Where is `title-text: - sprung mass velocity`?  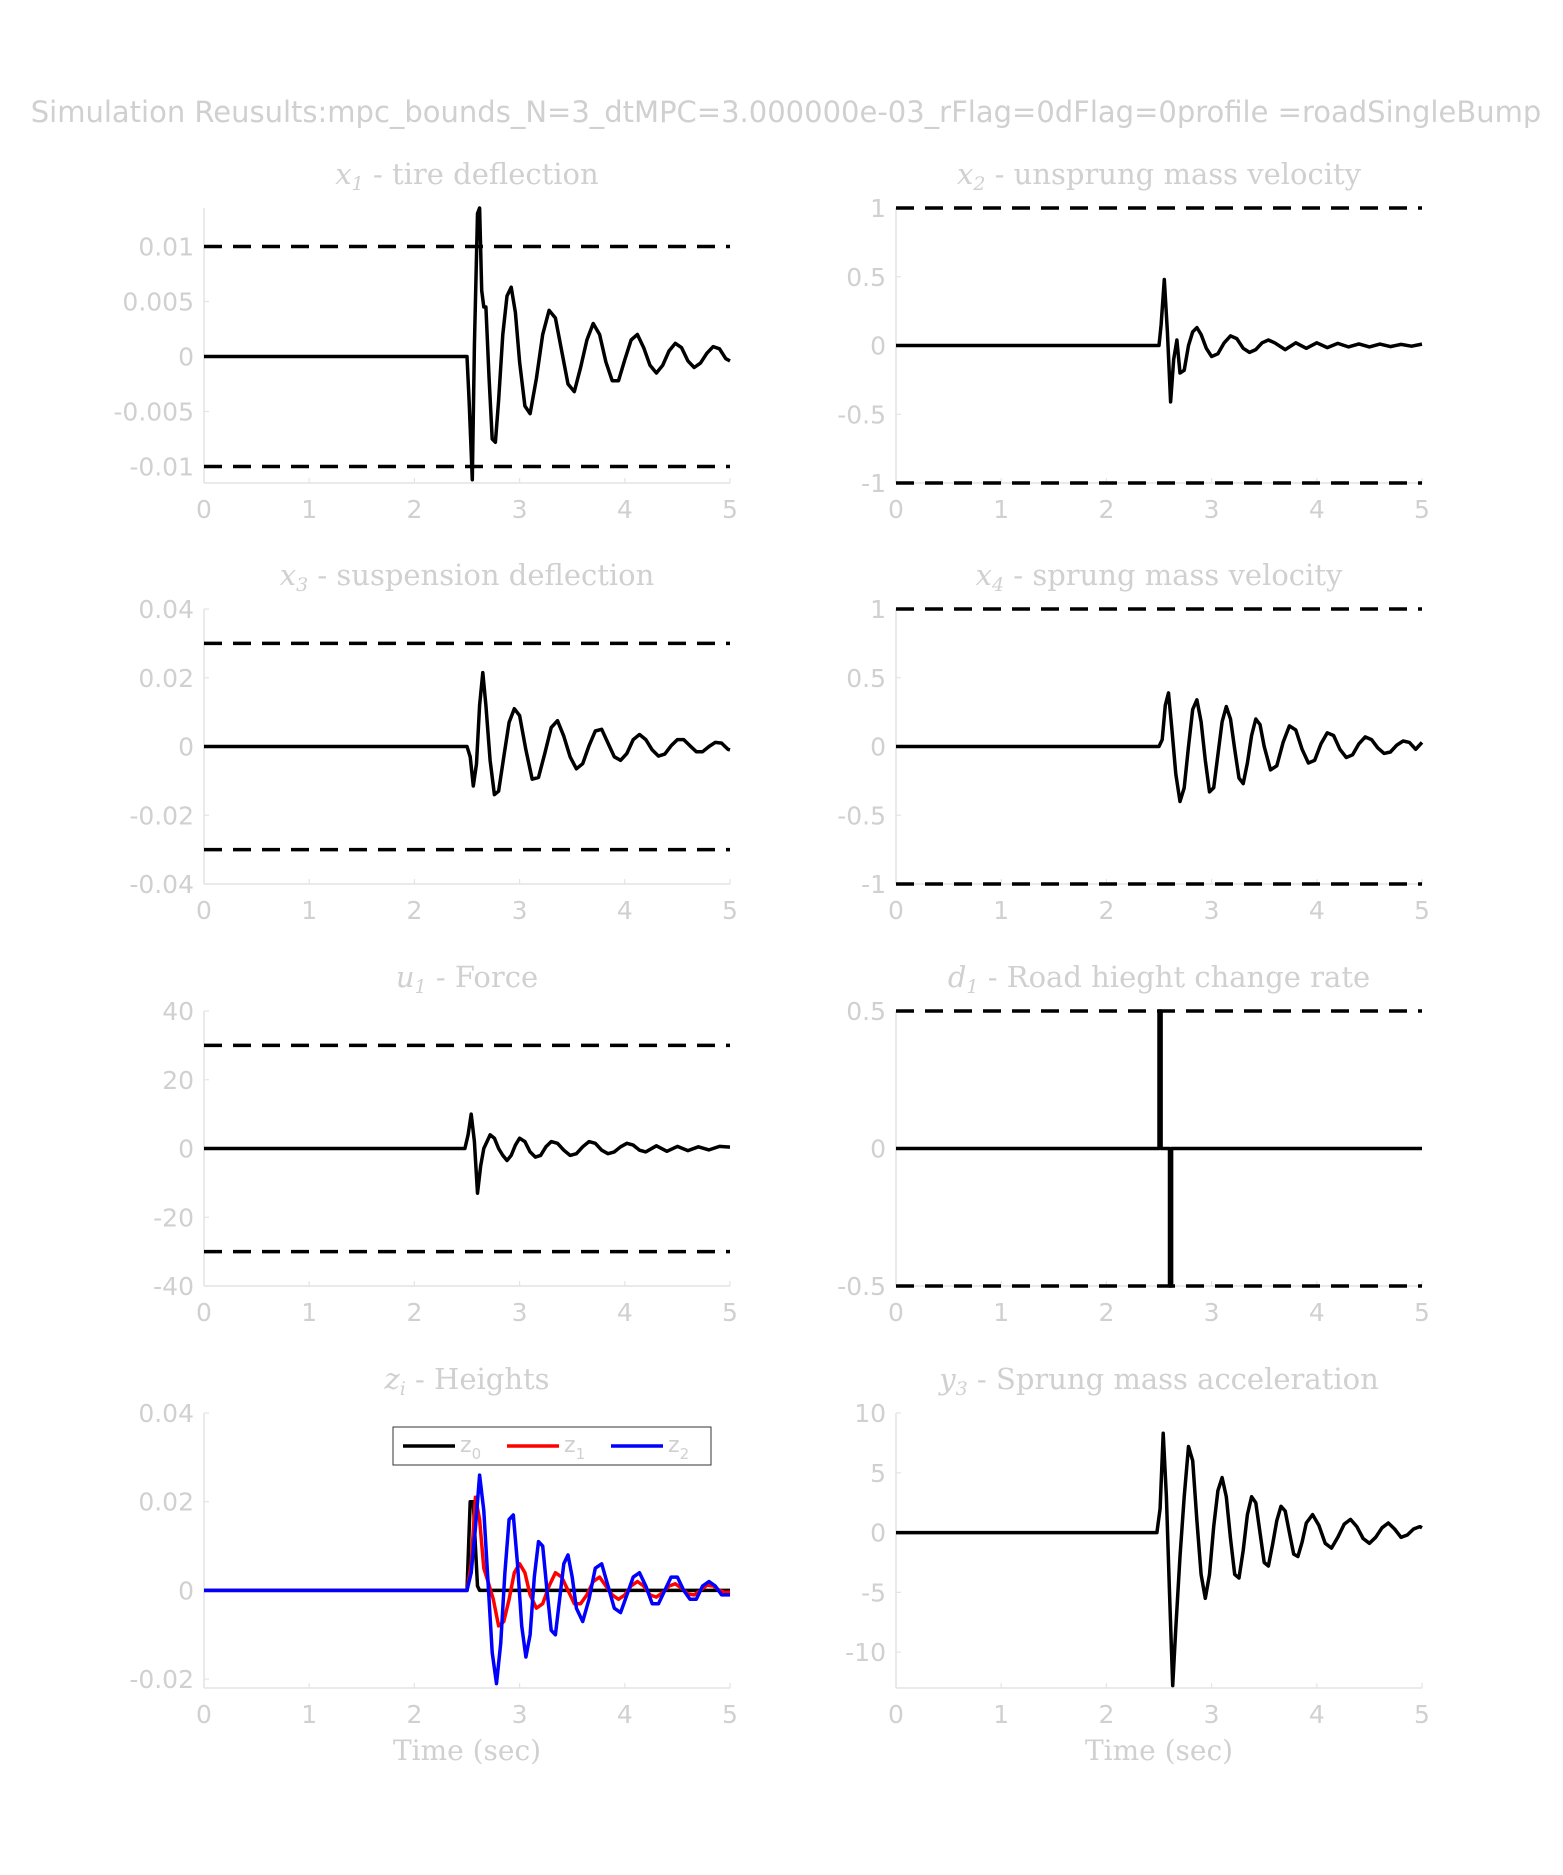 title-text: - sprung mass velocity is located at coordinates (1173, 575).